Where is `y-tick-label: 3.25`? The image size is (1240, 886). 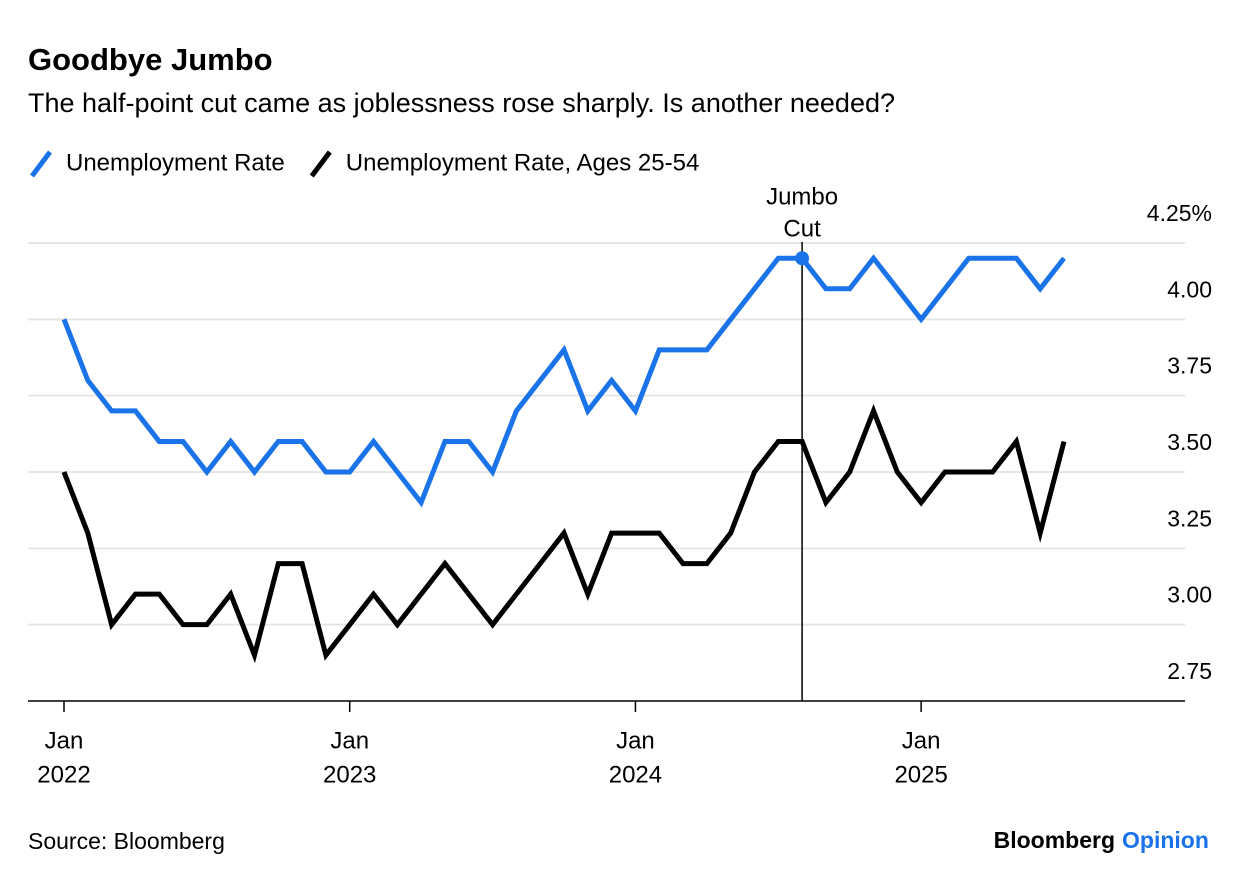
y-tick-label: 3.25 is located at coordinates (1189, 518).